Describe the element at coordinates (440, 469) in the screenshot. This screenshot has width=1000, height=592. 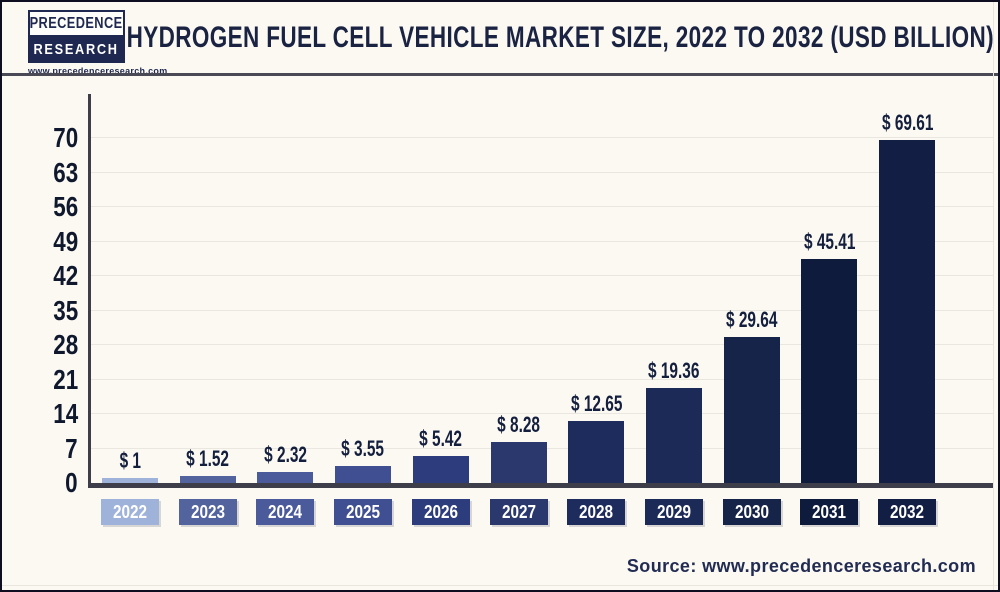
I see `bar-2026` at that location.